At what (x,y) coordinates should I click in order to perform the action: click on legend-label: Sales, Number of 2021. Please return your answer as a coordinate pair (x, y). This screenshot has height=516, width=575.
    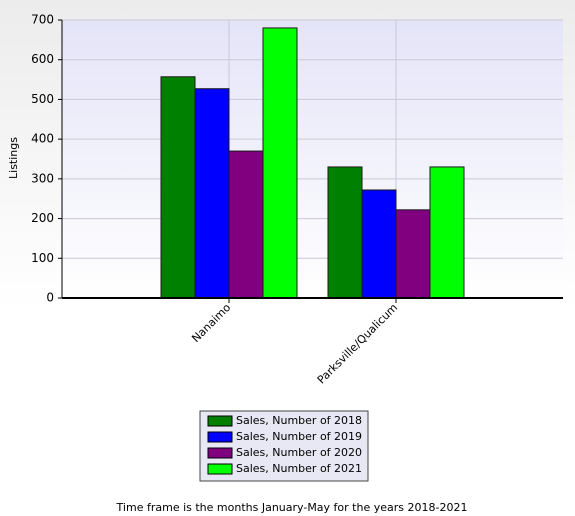
    Looking at the image, I should click on (299, 468).